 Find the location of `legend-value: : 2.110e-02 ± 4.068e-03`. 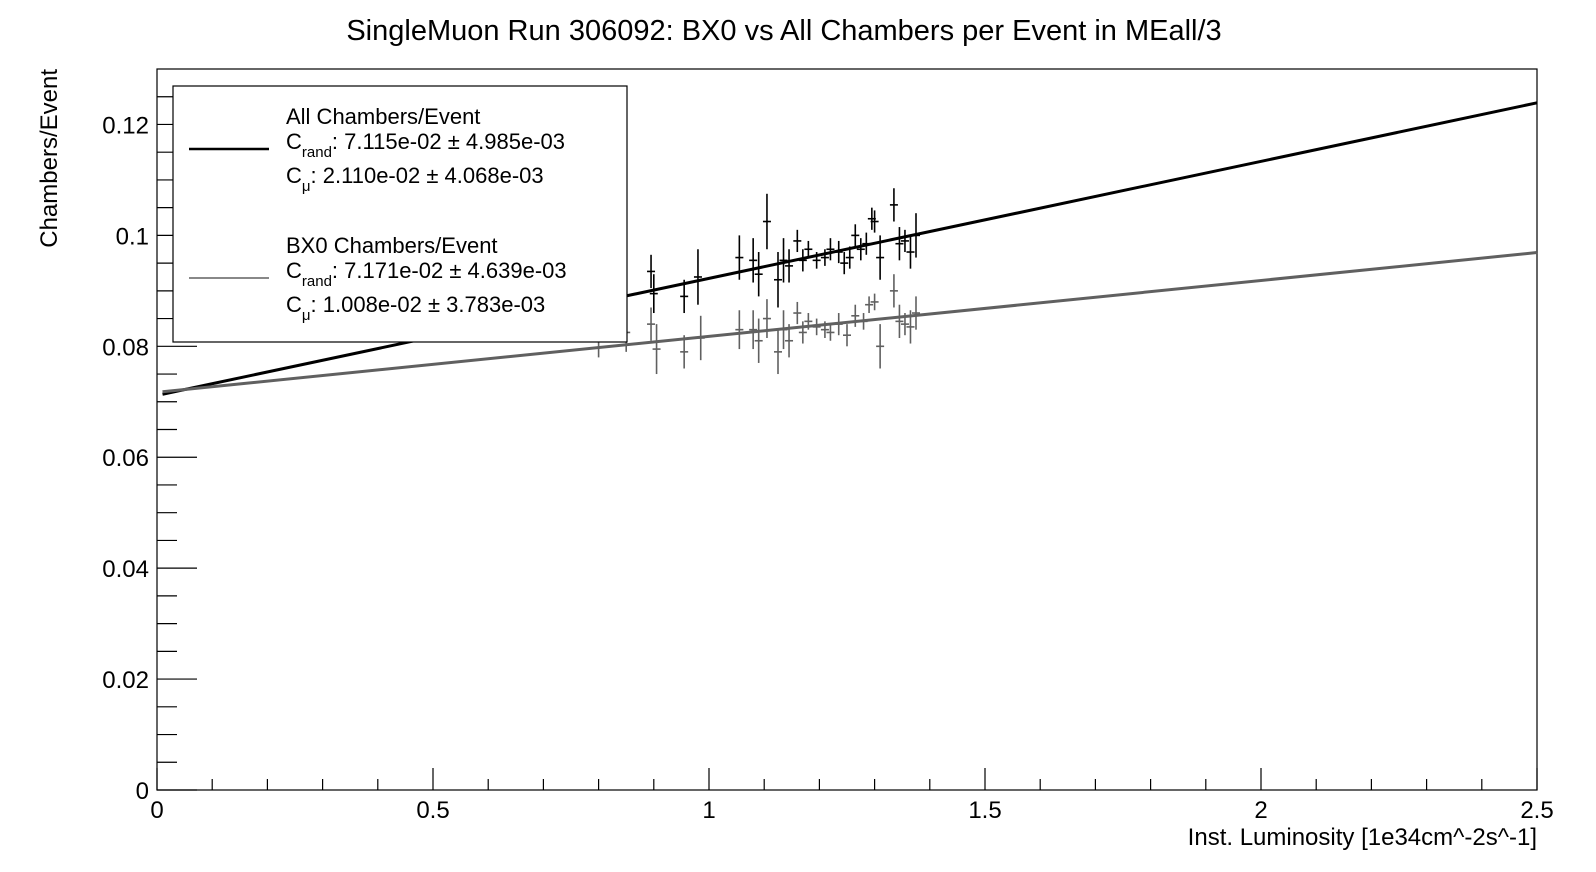

legend-value: : 2.110e-02 ± 4.068e-03 is located at coordinates (427, 175).